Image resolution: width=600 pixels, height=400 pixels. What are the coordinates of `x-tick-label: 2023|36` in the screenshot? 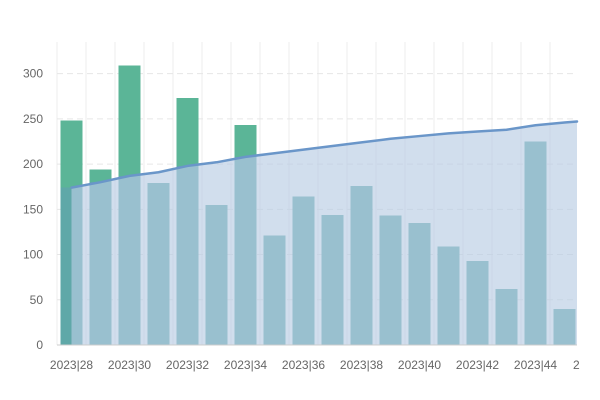 It's located at (303, 365).